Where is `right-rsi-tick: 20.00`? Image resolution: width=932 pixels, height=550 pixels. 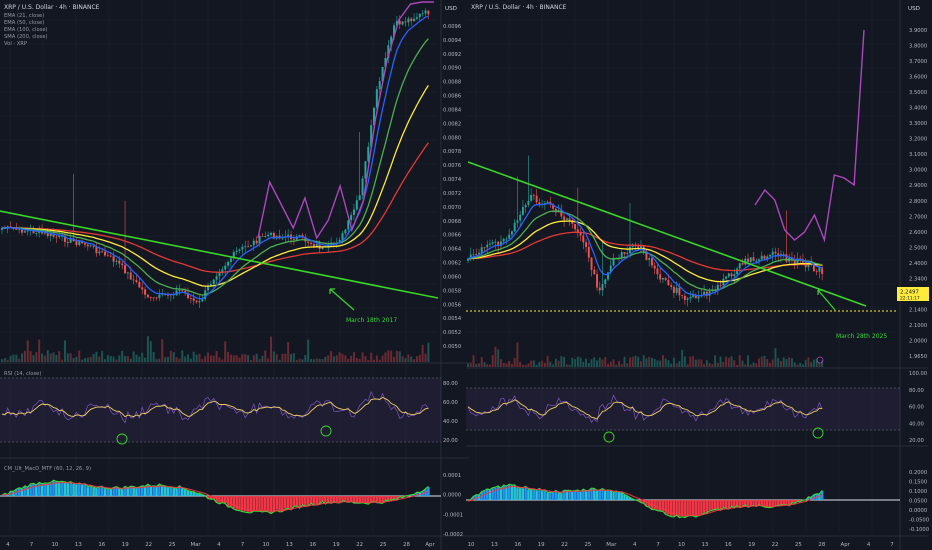
right-rsi-tick: 20.00 is located at coordinates (916, 441).